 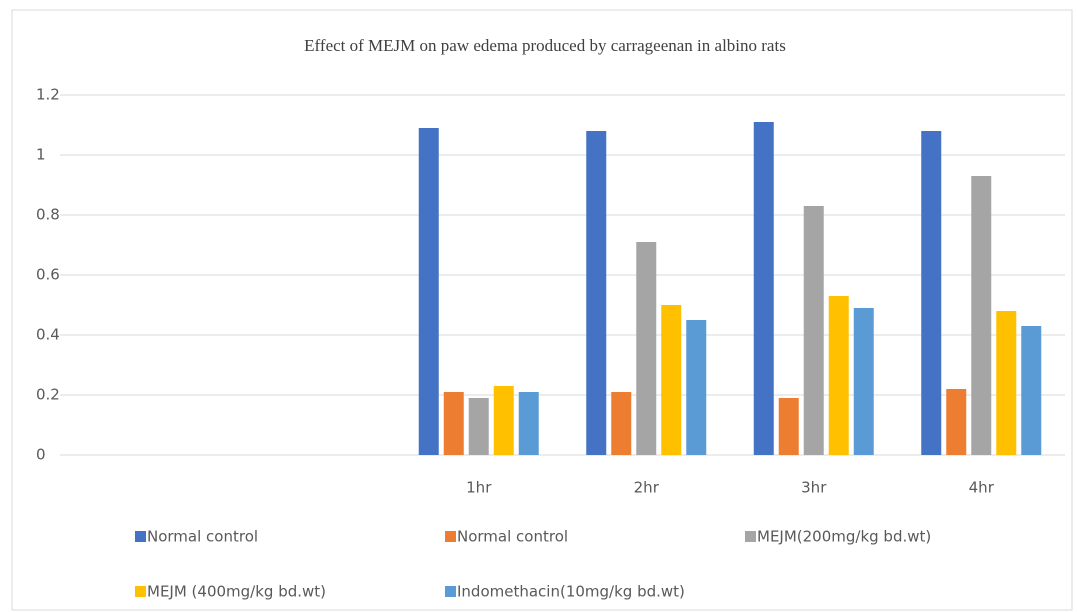 What do you see at coordinates (236, 592) in the screenshot?
I see `legend-label: MEJM (400mg/kg bd.wt)` at bounding box center [236, 592].